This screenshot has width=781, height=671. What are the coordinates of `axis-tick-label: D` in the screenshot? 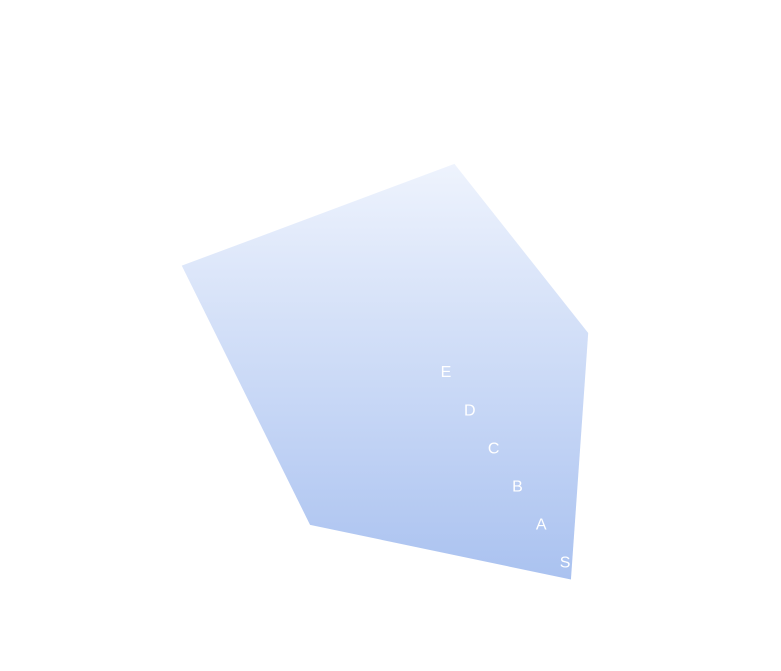 It's located at (470, 410).